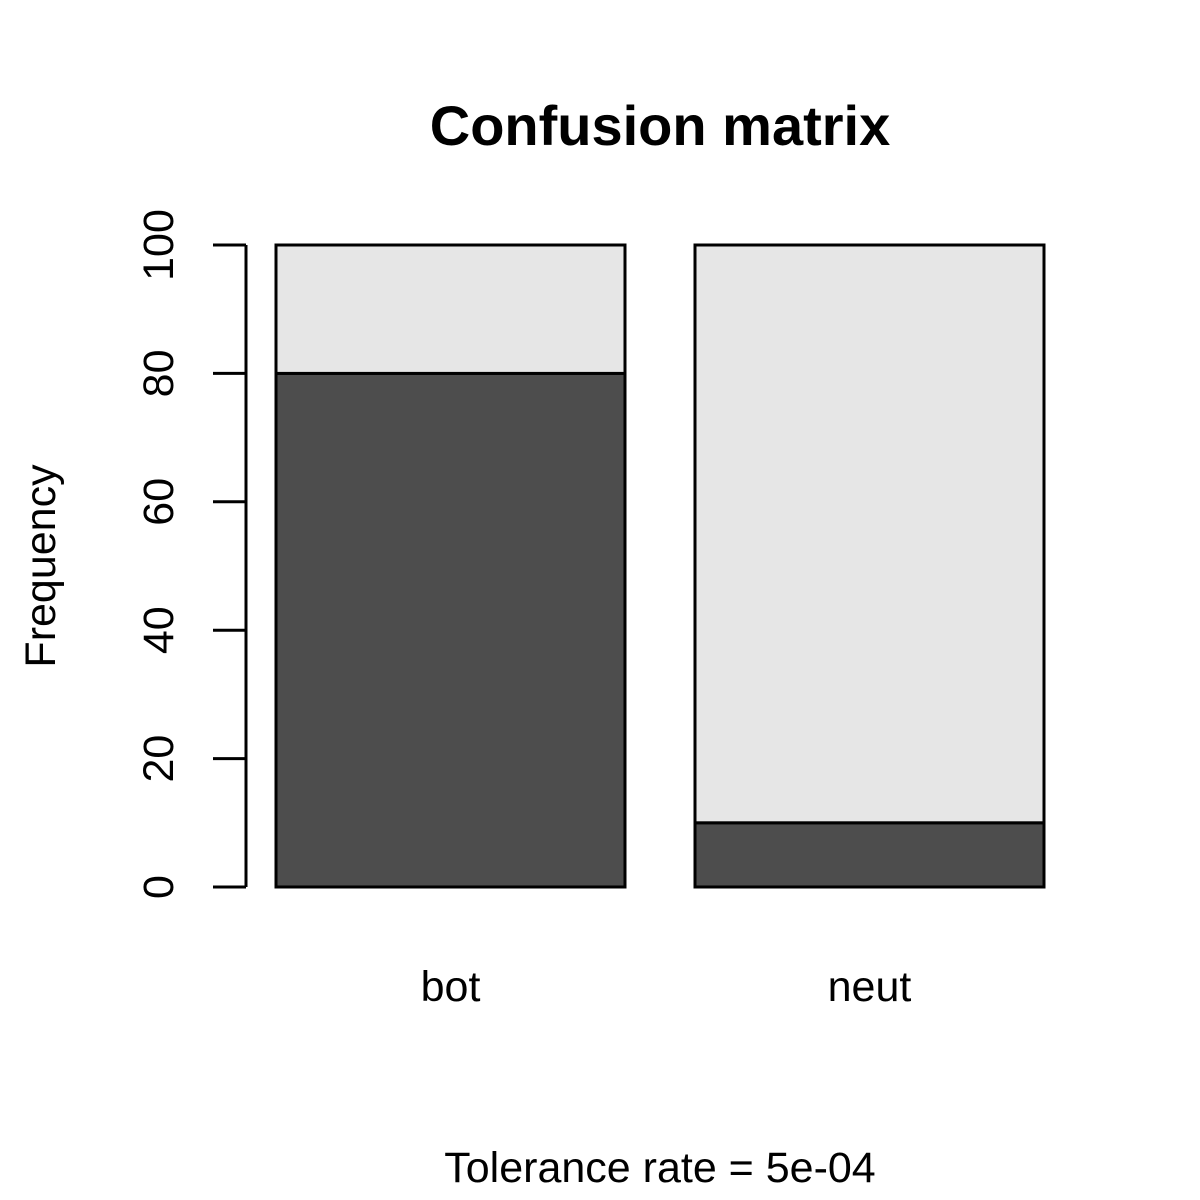  What do you see at coordinates (159, 630) in the screenshot?
I see `y-tick-label-40: 40` at bounding box center [159, 630].